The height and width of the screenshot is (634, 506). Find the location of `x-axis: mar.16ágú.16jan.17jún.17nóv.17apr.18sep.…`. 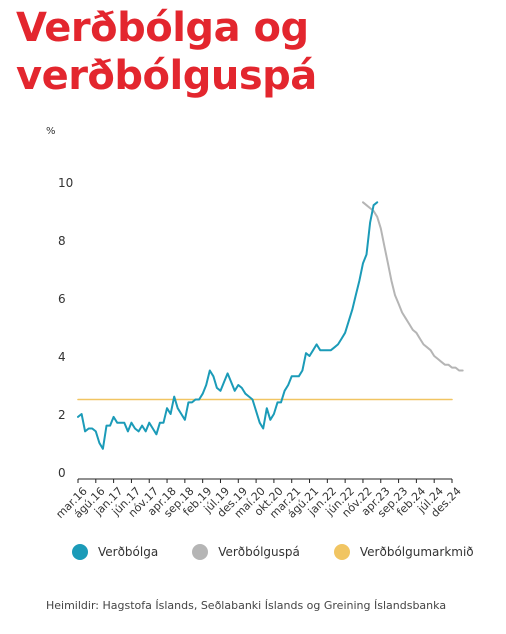

x-axis: mar.16ágú.16jan.17jún.17nóv.17apr.18sep.… is located at coordinates (258, 499).